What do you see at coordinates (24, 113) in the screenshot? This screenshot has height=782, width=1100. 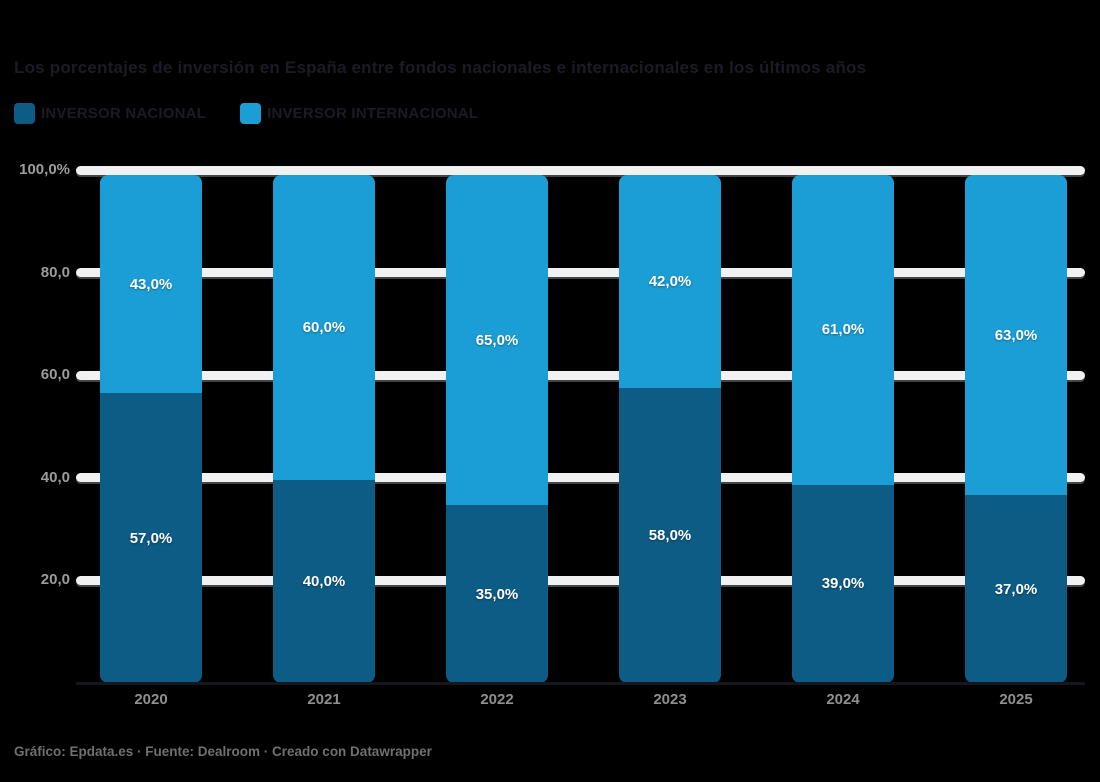 I see `legend-swatch-nacional-icon` at bounding box center [24, 113].